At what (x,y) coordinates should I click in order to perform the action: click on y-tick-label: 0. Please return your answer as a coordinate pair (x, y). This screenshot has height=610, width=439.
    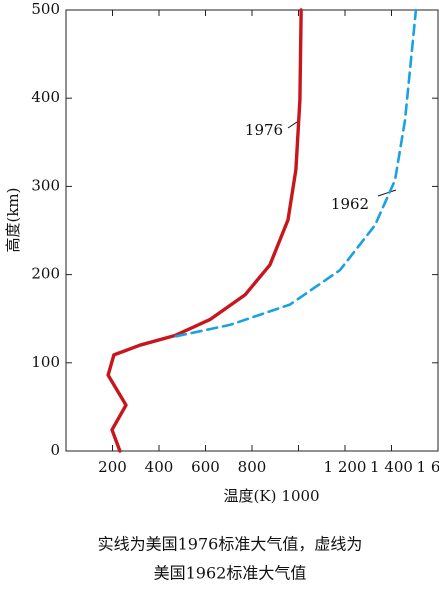
    Looking at the image, I should click on (55, 450).